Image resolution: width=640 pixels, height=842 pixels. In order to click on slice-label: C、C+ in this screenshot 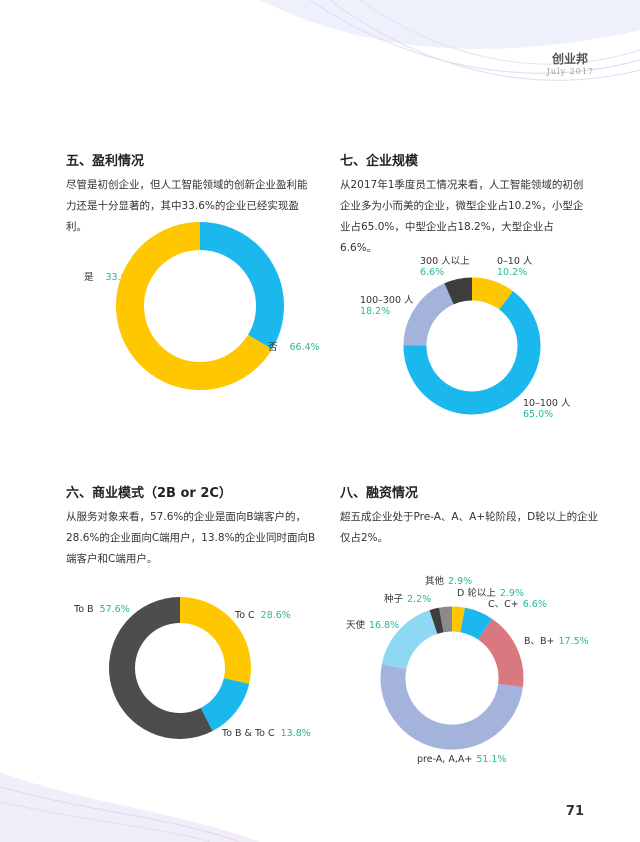, I will do `click(503, 604)`.